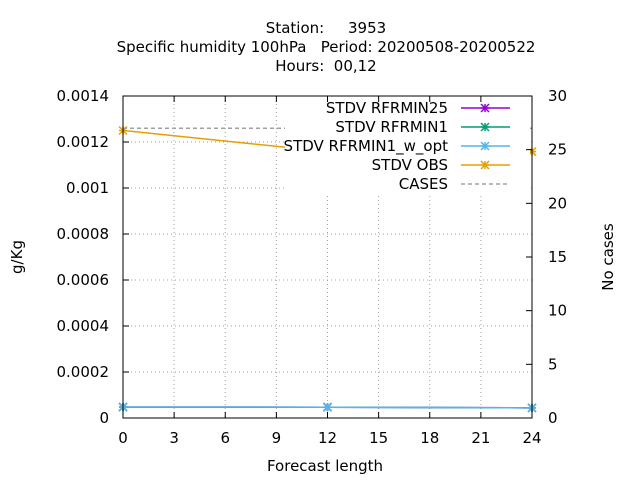  I want to click on legend-background, so click(407, 144).